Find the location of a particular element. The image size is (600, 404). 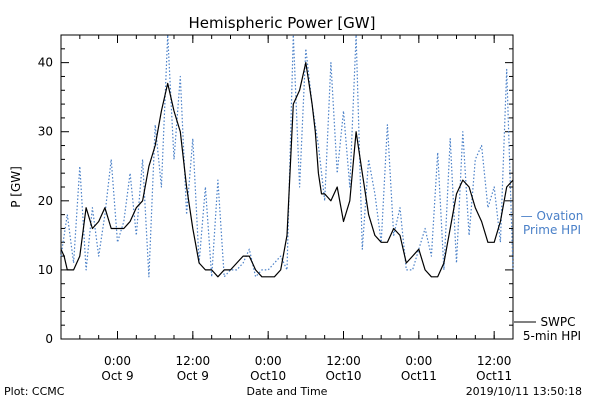

footer-x-axis-title: Date and Time is located at coordinates (287, 391).